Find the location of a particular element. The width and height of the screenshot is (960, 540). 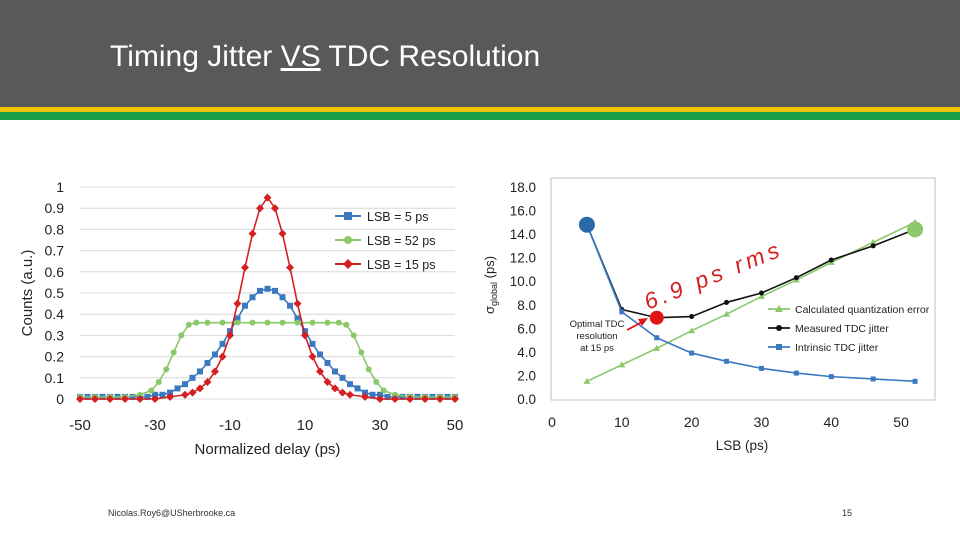

chart2-ytick-label: 18.0 is located at coordinates (523, 187).